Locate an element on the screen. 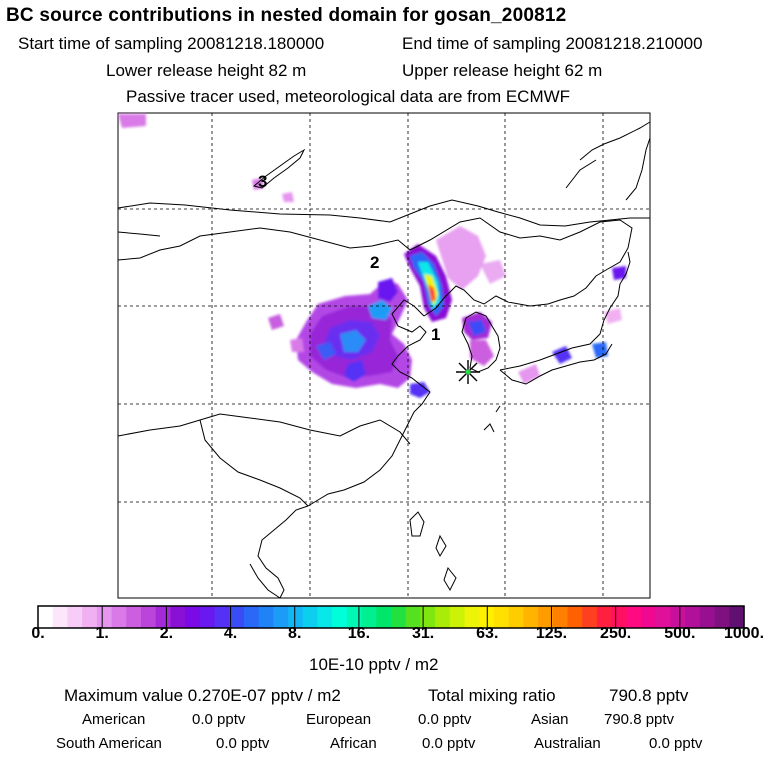 The image size is (768, 768). colorbar-tick-label: 16. is located at coordinates (359, 633).